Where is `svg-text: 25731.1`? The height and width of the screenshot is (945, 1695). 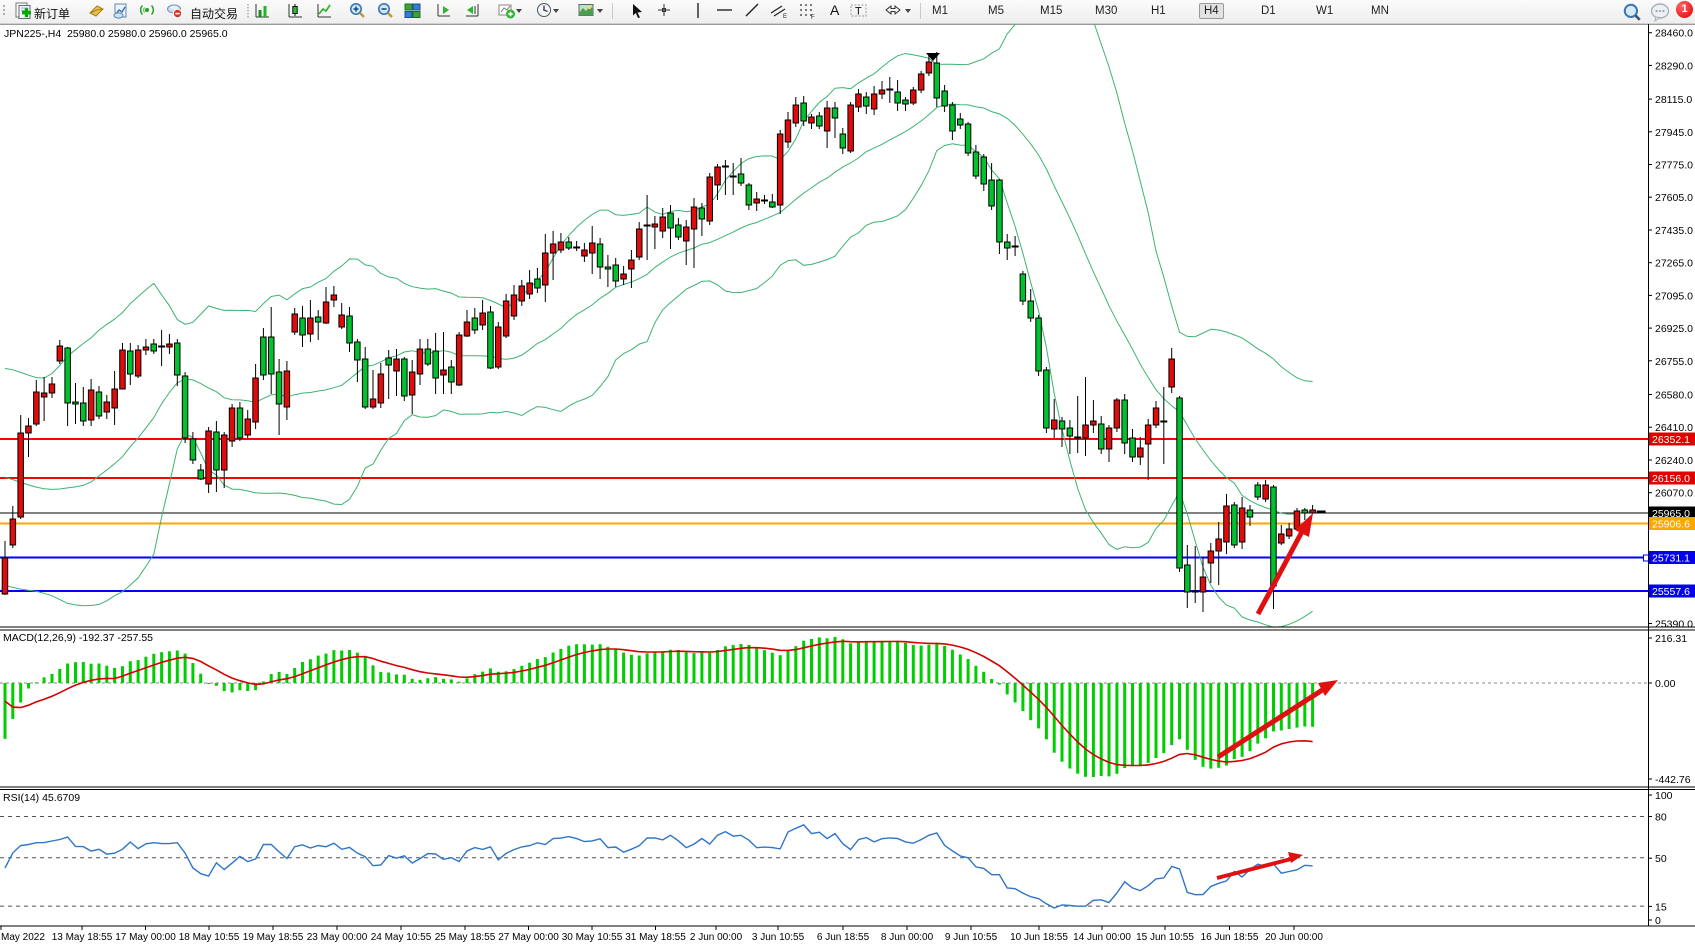
svg-text: 25731.1 is located at coordinates (1671, 559).